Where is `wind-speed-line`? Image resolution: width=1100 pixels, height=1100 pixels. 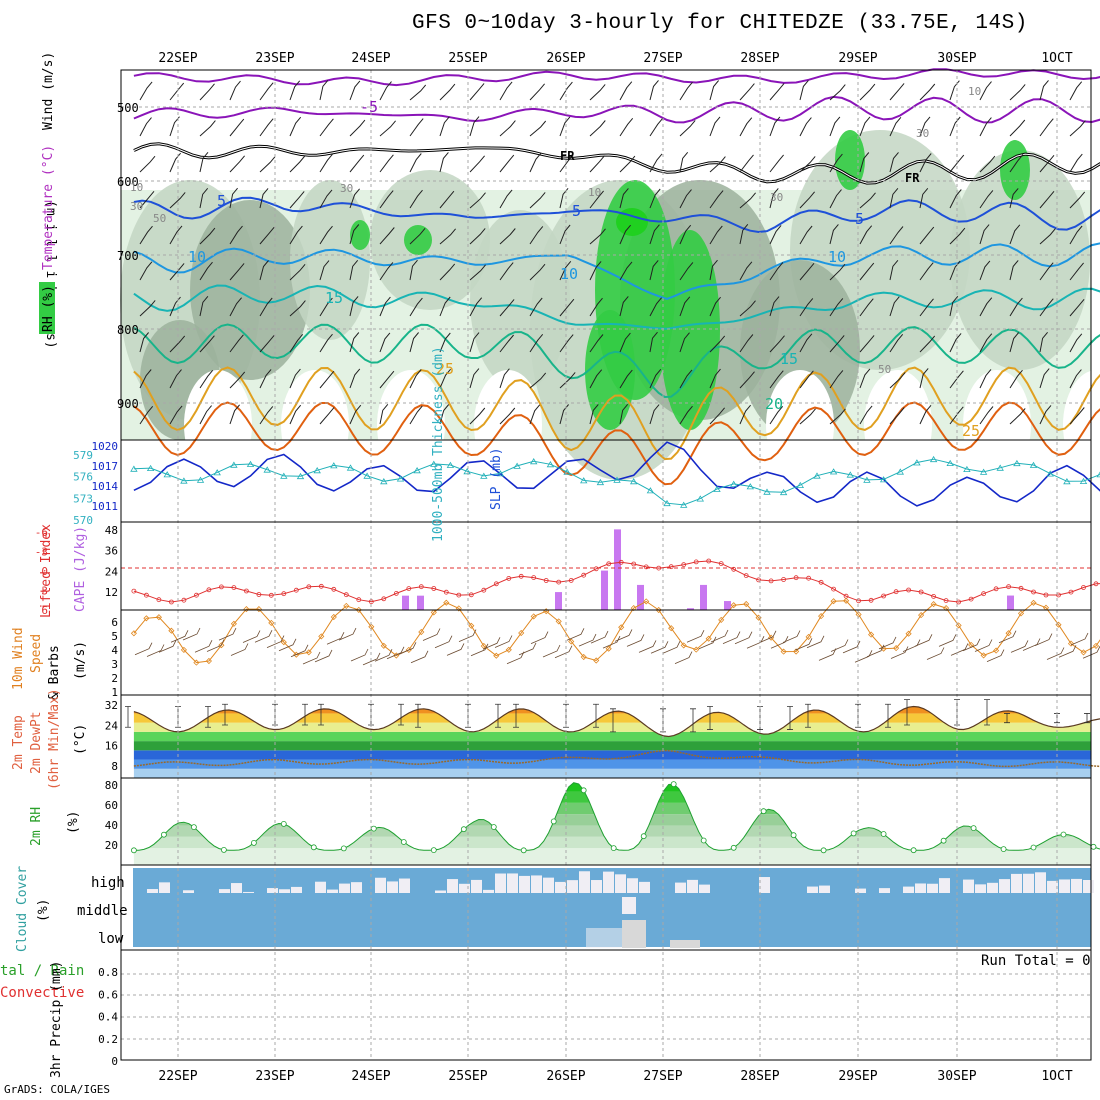
wind-speed-line is located at coordinates (616, 632).